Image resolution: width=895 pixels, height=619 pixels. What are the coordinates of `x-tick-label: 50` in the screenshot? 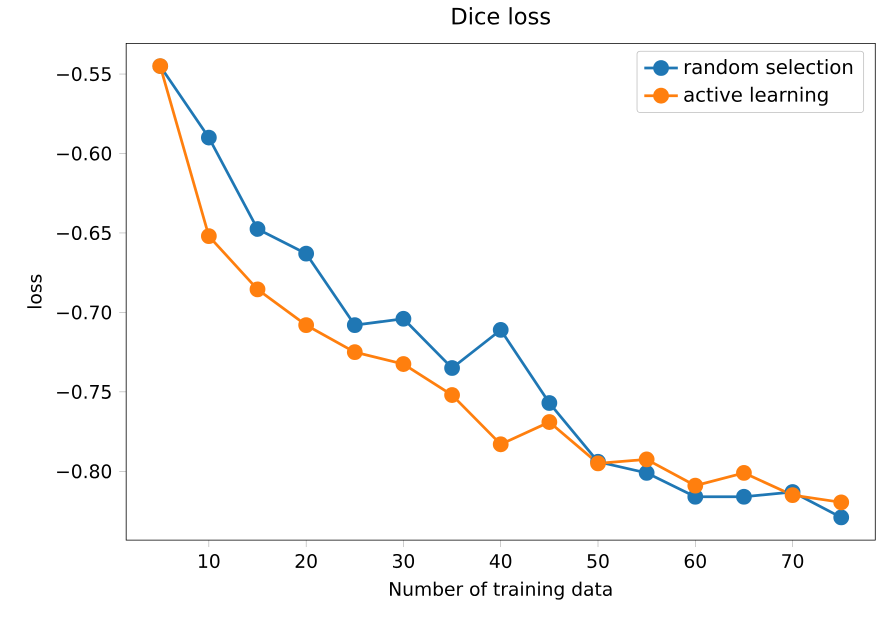 It's located at (598, 561).